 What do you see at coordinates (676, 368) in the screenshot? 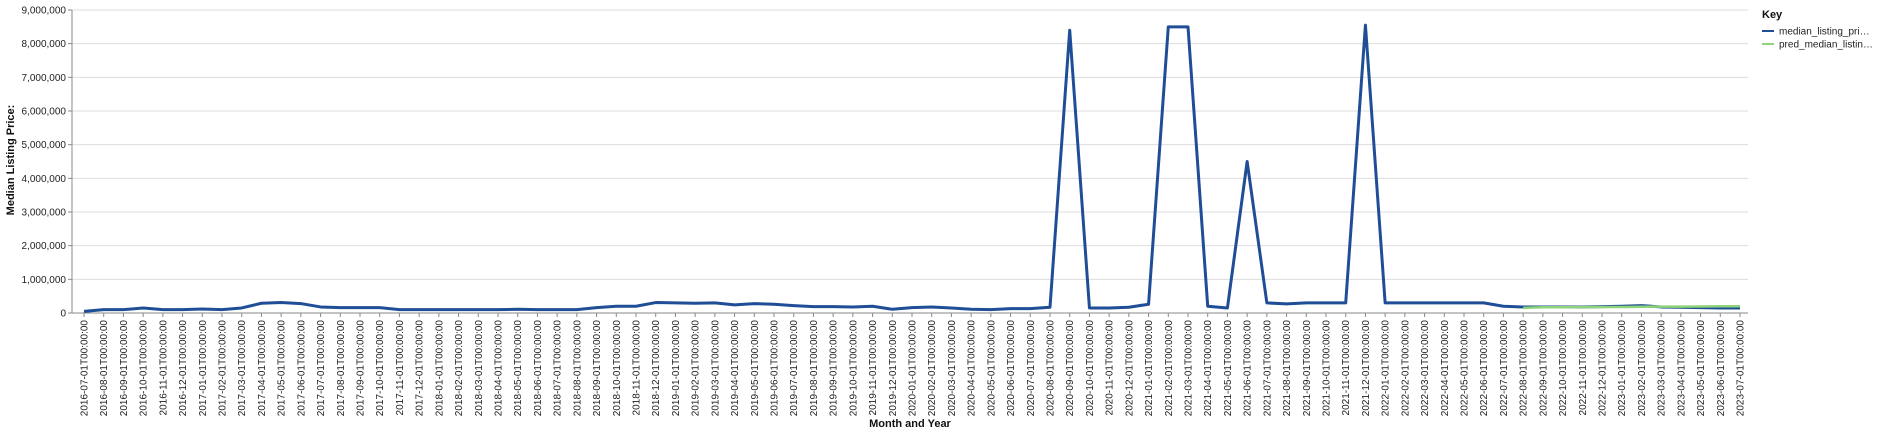
I see `x-tick-label: 2019-01-01T00:00:00` at bounding box center [676, 368].